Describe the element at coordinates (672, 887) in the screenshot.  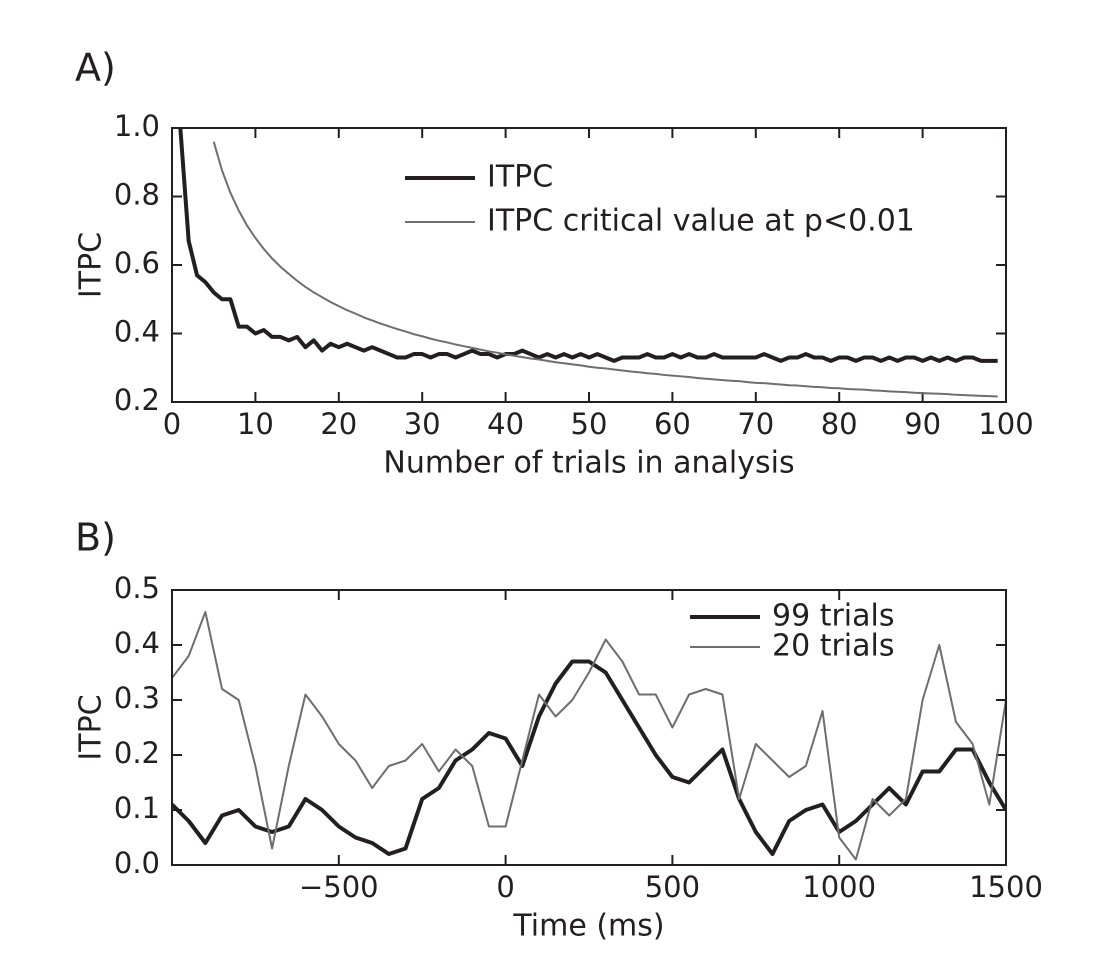
I see `x-tick-label: 500` at that location.